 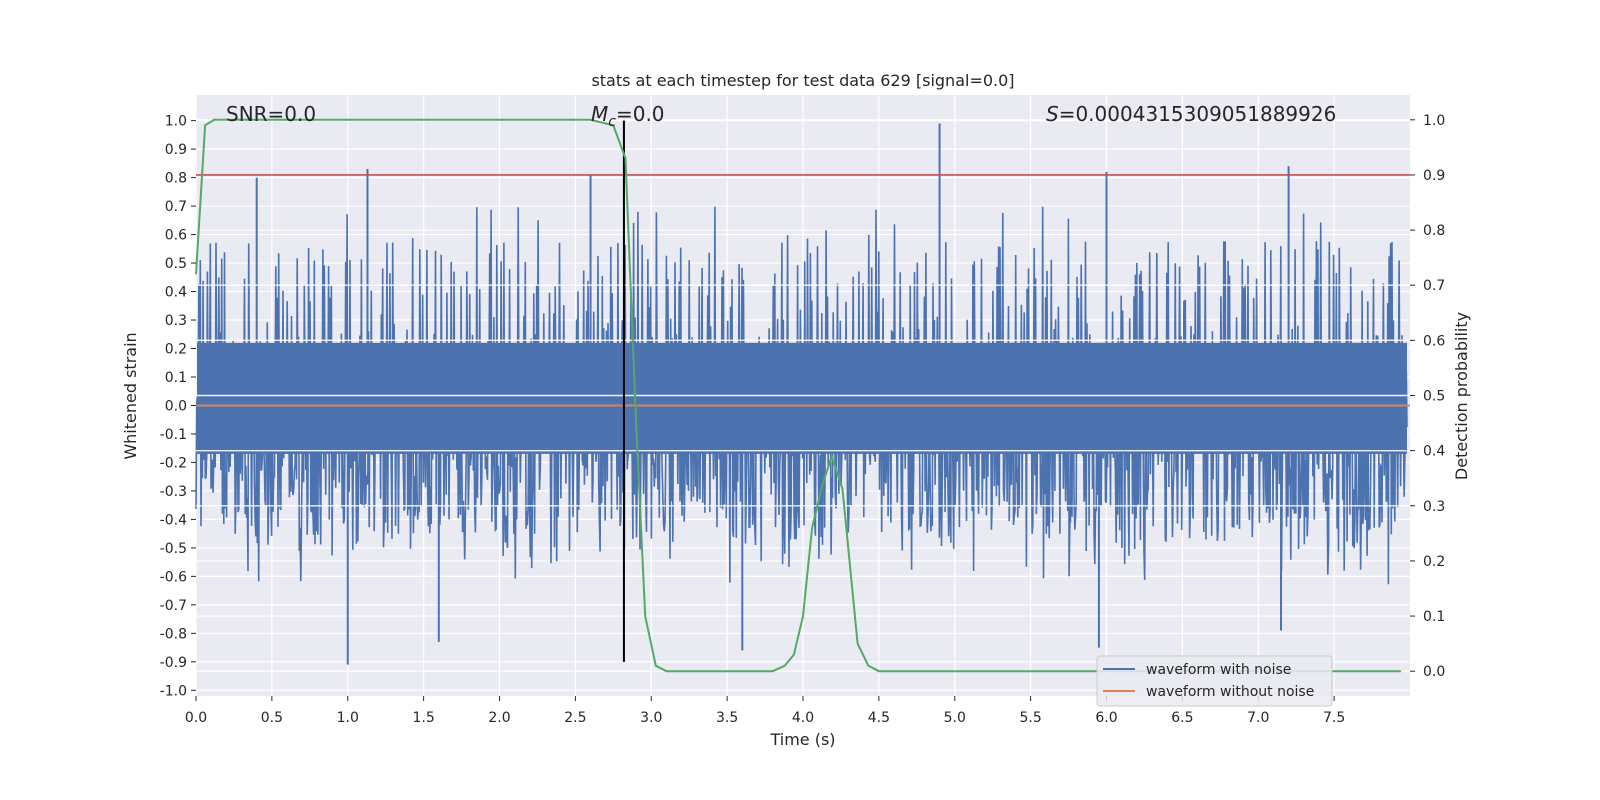 I want to click on y2-tick-label: 1.0, so click(x=1434, y=121).